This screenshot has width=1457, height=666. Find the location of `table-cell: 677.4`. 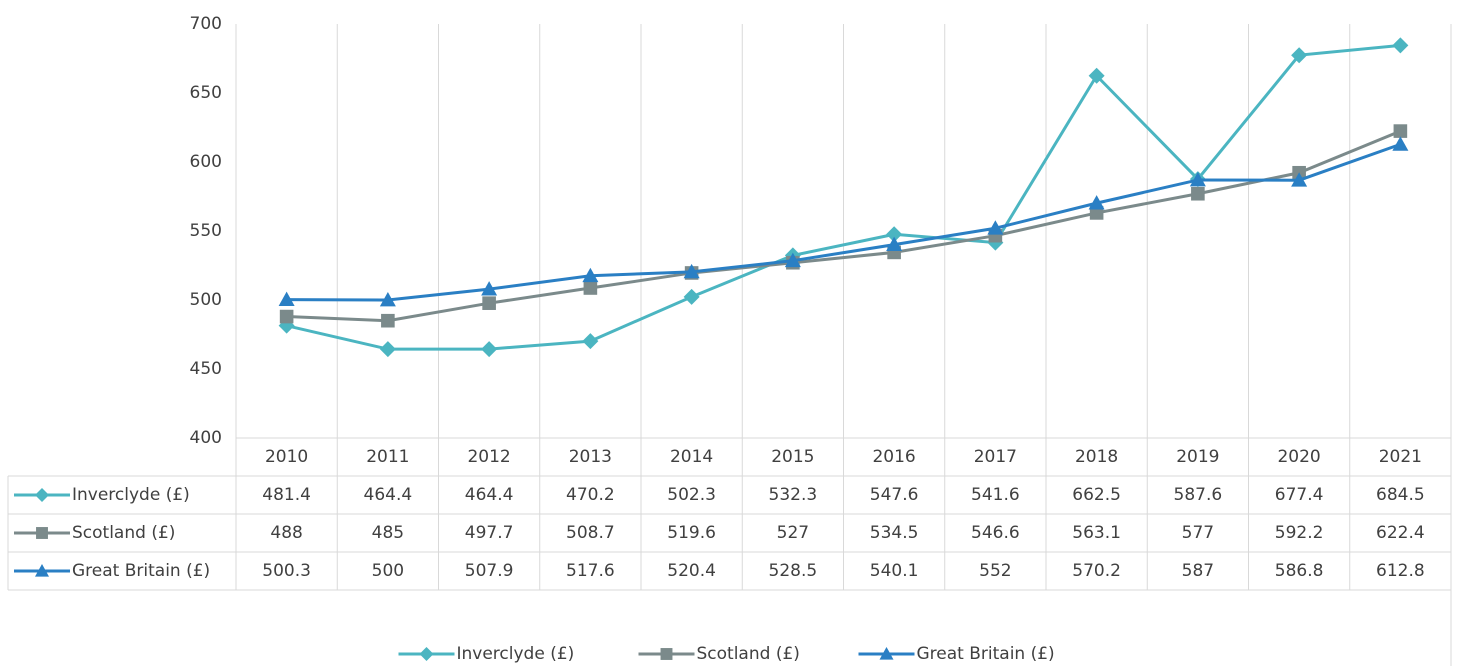

table-cell: 677.4 is located at coordinates (1299, 495).